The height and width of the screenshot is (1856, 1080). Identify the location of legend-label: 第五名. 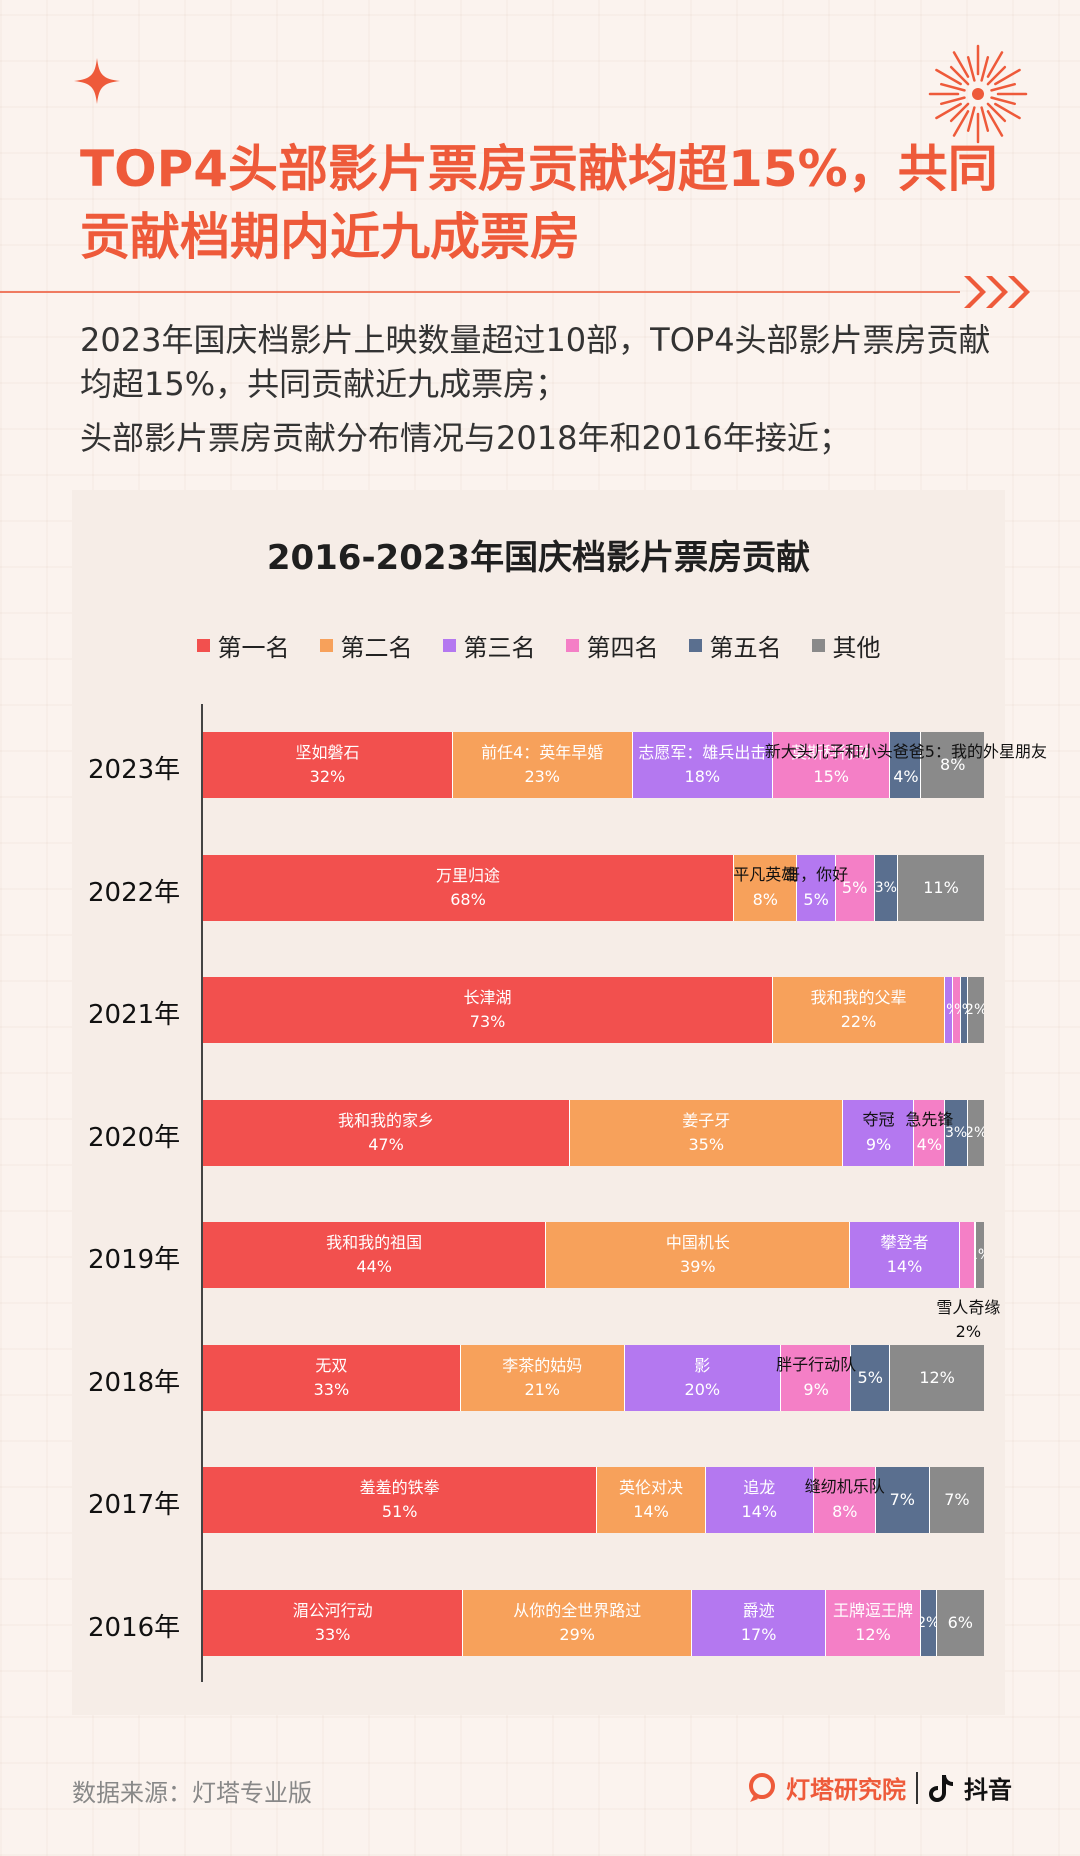
(745, 648).